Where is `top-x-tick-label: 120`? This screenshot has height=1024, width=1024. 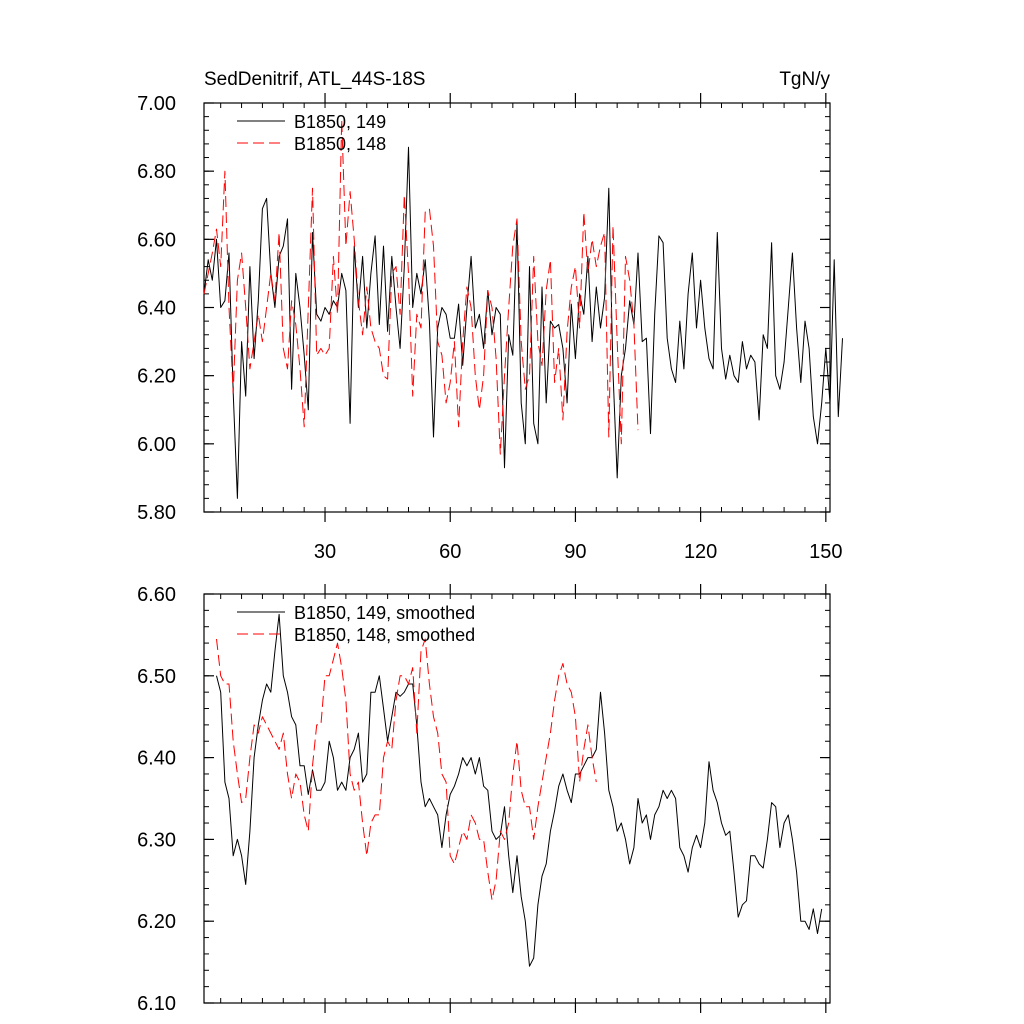 top-x-tick-label: 120 is located at coordinates (700, 552).